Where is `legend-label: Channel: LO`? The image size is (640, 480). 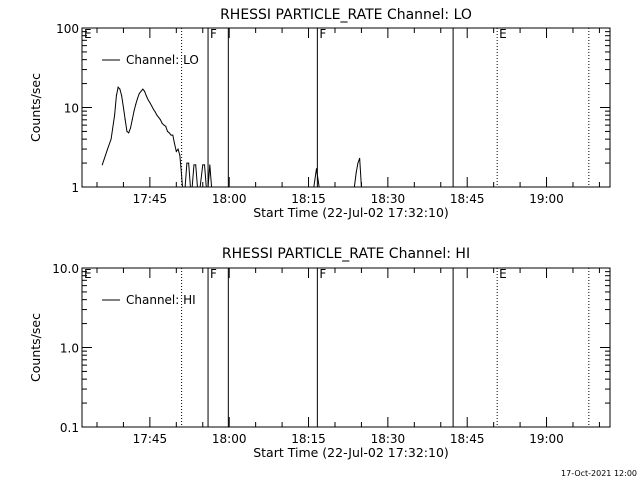
legend-label: Channel: LO is located at coordinates (162, 60).